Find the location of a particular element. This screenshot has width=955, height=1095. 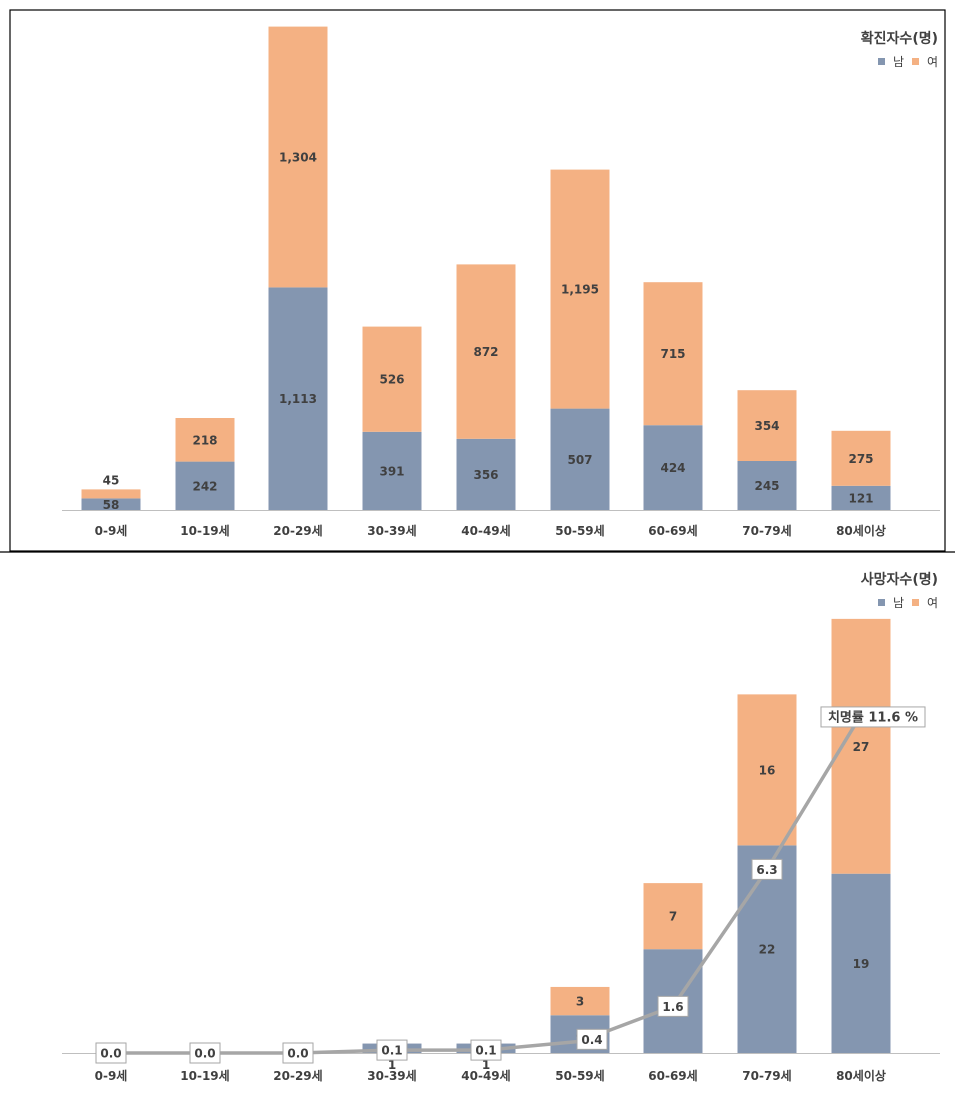

bar-data-label: 424 is located at coordinates (672, 468).